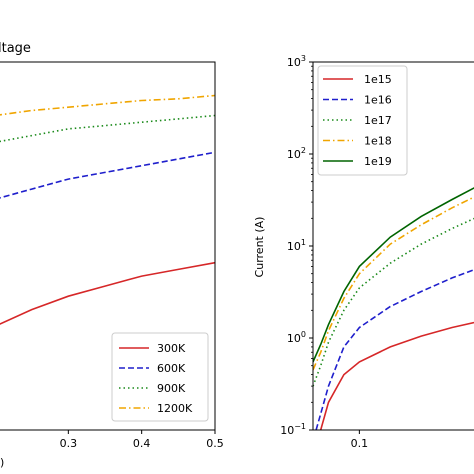 The image size is (474, 474). Describe the element at coordinates (171, 368) in the screenshot. I see `left-legend-label-600k: 600K` at that location.